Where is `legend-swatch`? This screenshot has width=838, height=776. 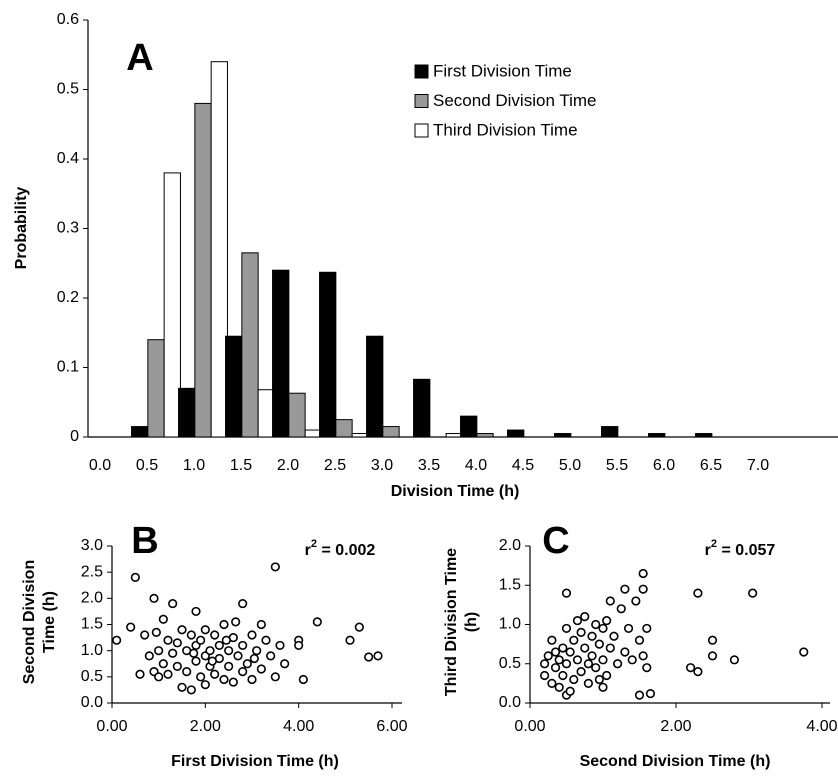 legend-swatch is located at coordinates (421, 130).